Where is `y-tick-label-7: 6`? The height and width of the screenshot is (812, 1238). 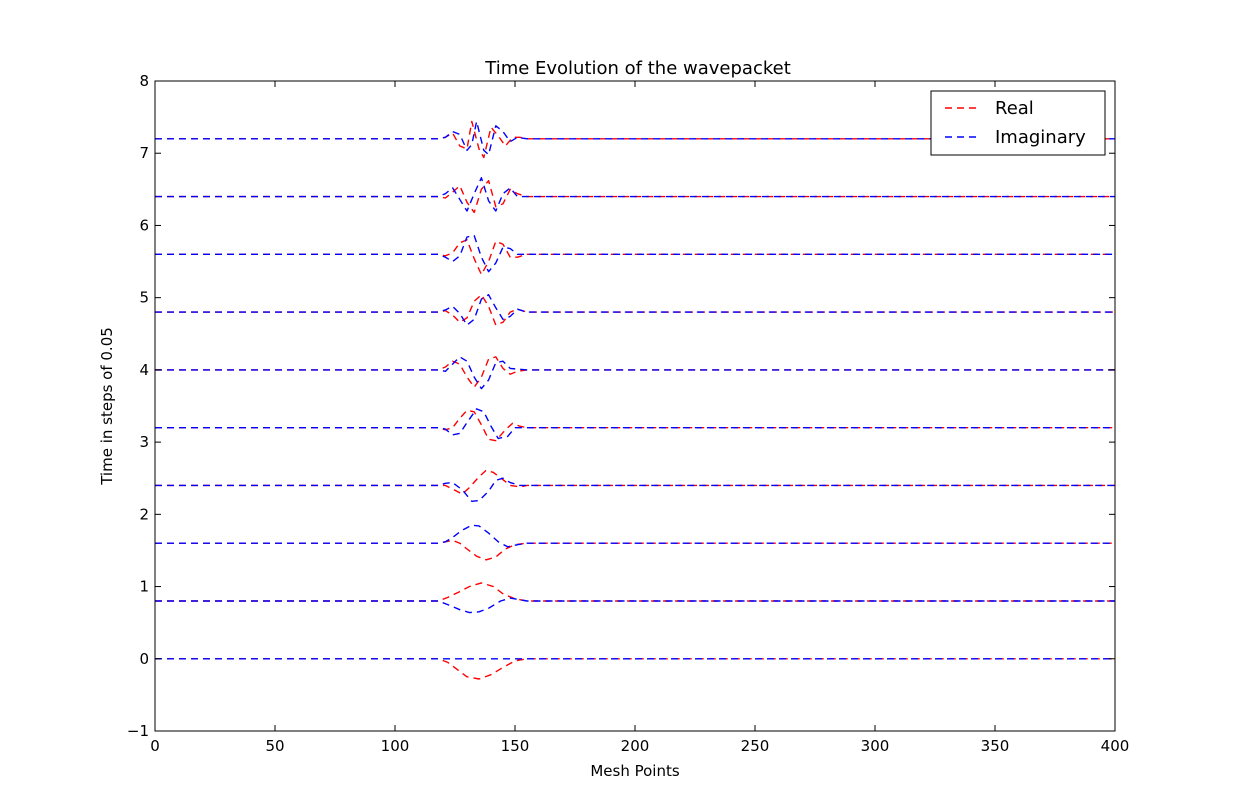 y-tick-label-7: 6 is located at coordinates (144, 225).